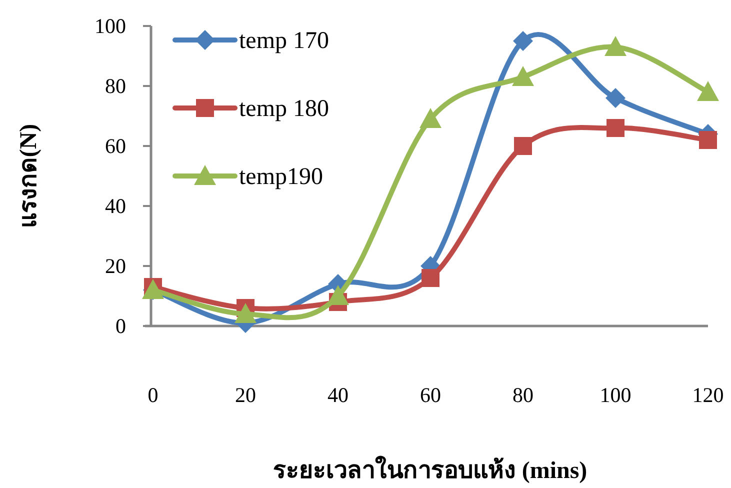 The image size is (731, 488). What do you see at coordinates (115, 86) in the screenshot?
I see `y-tick-label: 80` at bounding box center [115, 86].